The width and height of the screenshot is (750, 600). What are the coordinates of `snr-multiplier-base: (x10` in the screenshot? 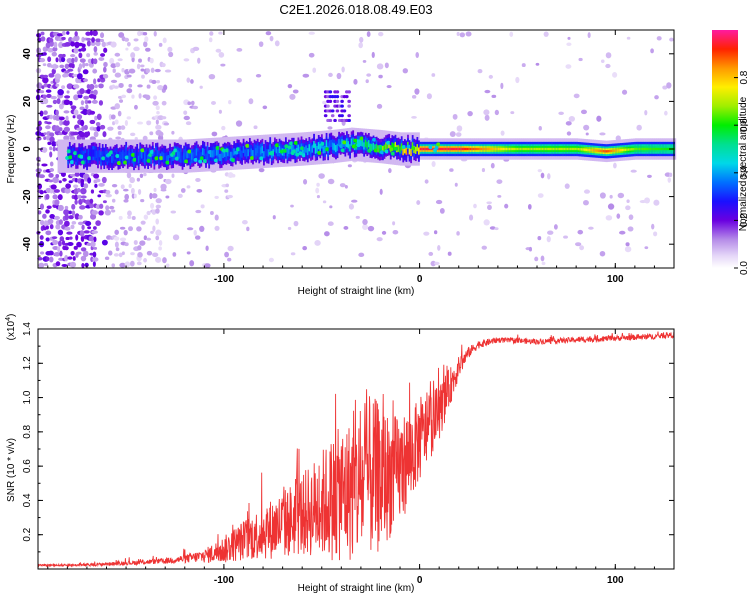 It's located at (11, 330).